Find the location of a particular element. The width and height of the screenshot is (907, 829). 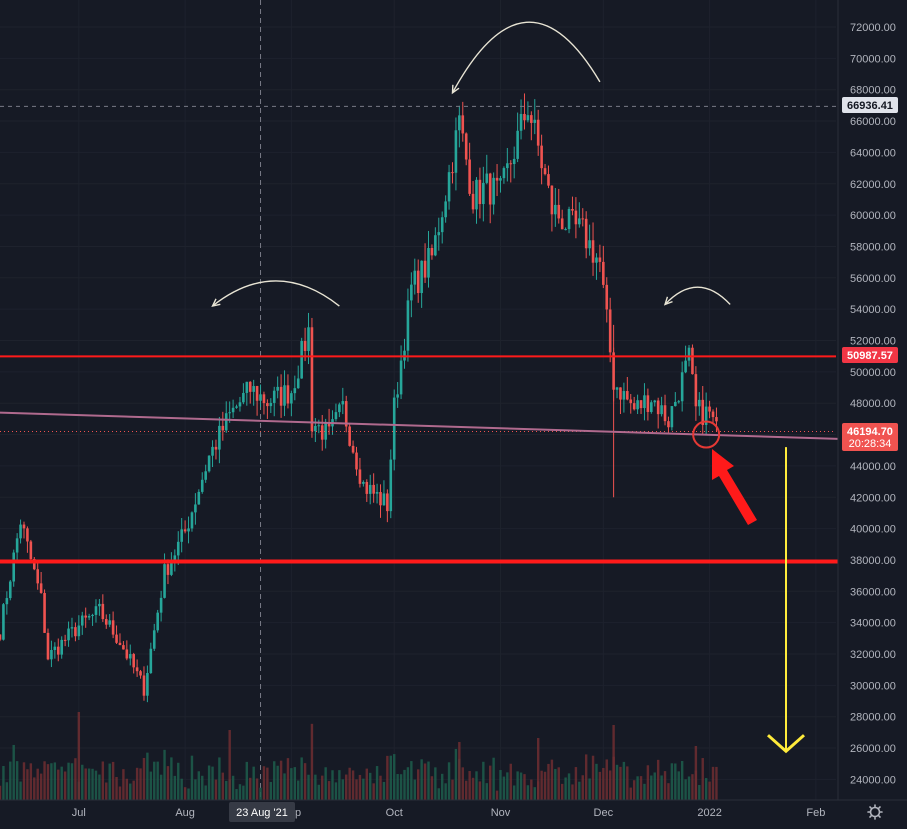

tag-resistance-bg is located at coordinates (870, 355).